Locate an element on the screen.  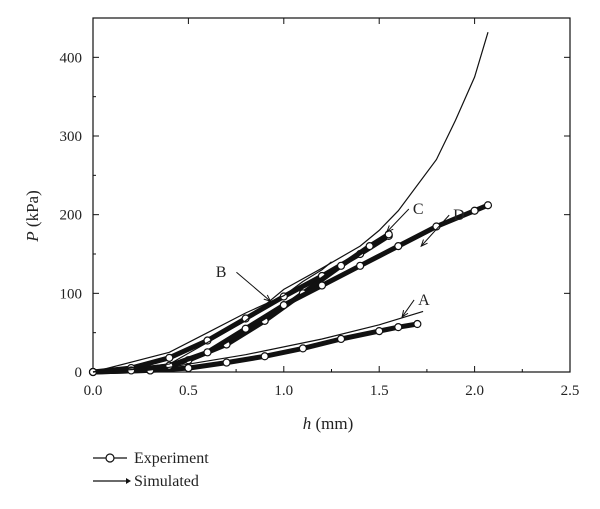
legend-item-experiment: Experiment is located at coordinates (151, 458).